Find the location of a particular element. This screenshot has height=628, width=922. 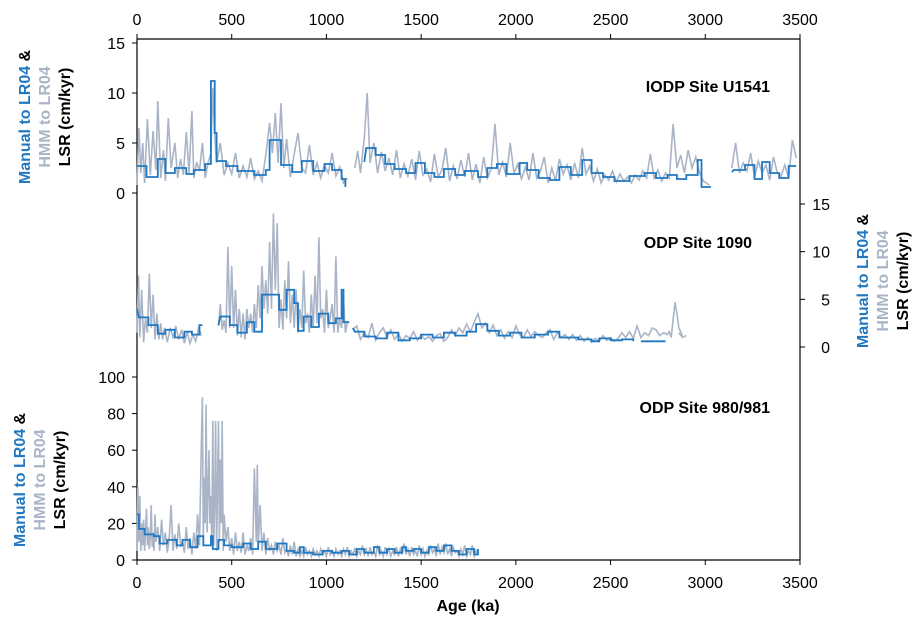

x-tick-label-bottom: 3500 is located at coordinates (800, 583).